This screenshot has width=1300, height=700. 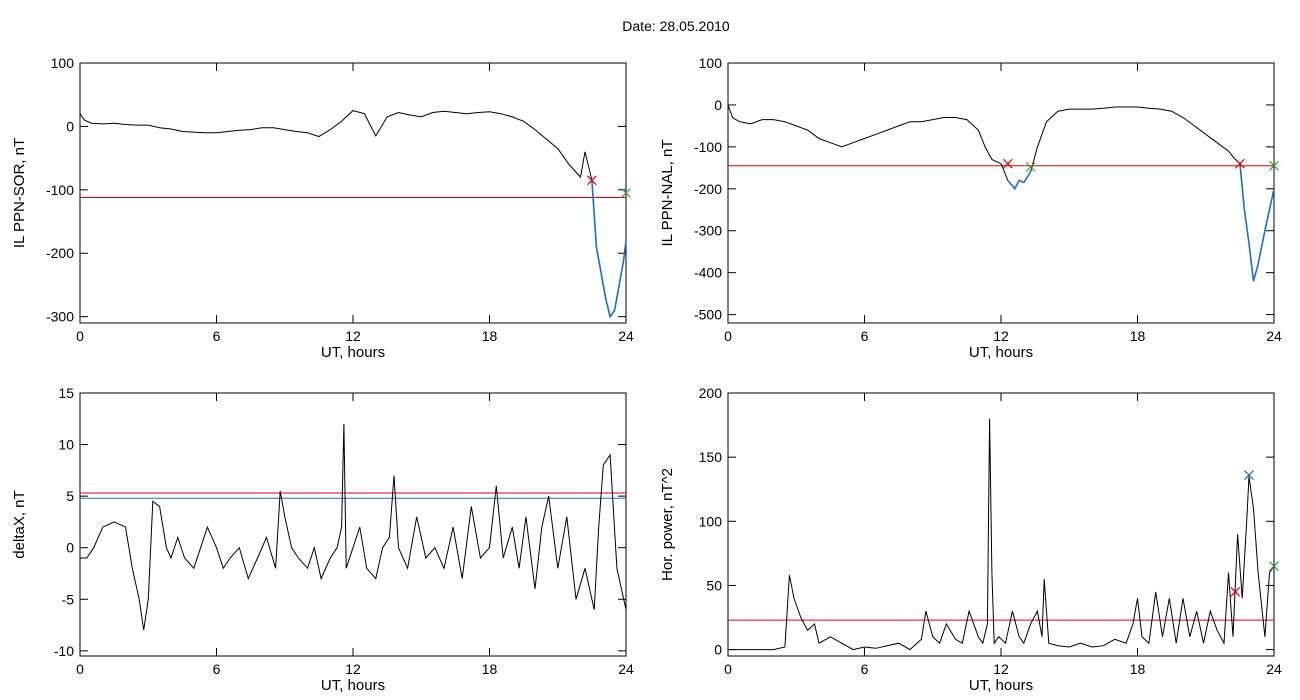 I want to click on plot-p1-ytick-label: -300, so click(x=60, y=317).